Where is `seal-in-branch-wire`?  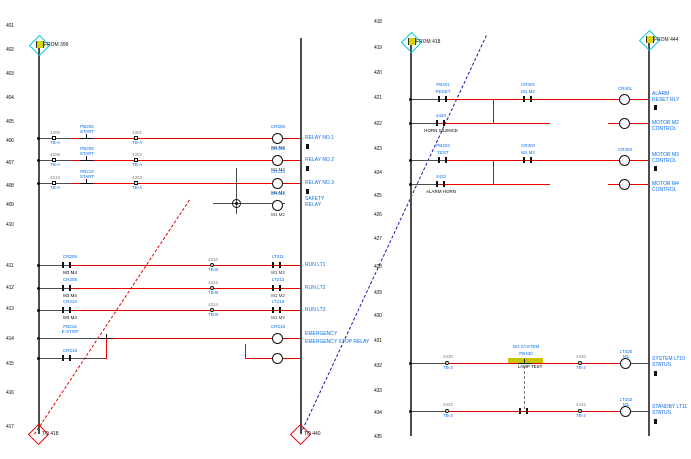 seal-in-branch-wire is located at coordinates (38, 348).